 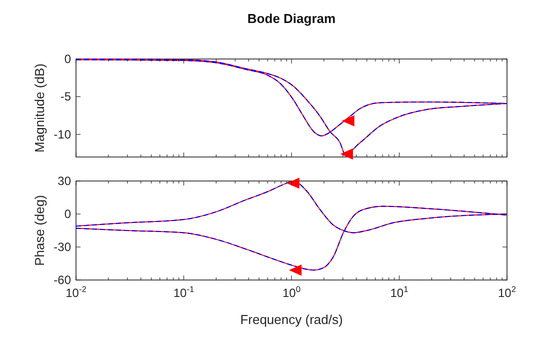 What do you see at coordinates (291, 319) in the screenshot?
I see `x-axis-title: Frequency (rad/s)` at bounding box center [291, 319].